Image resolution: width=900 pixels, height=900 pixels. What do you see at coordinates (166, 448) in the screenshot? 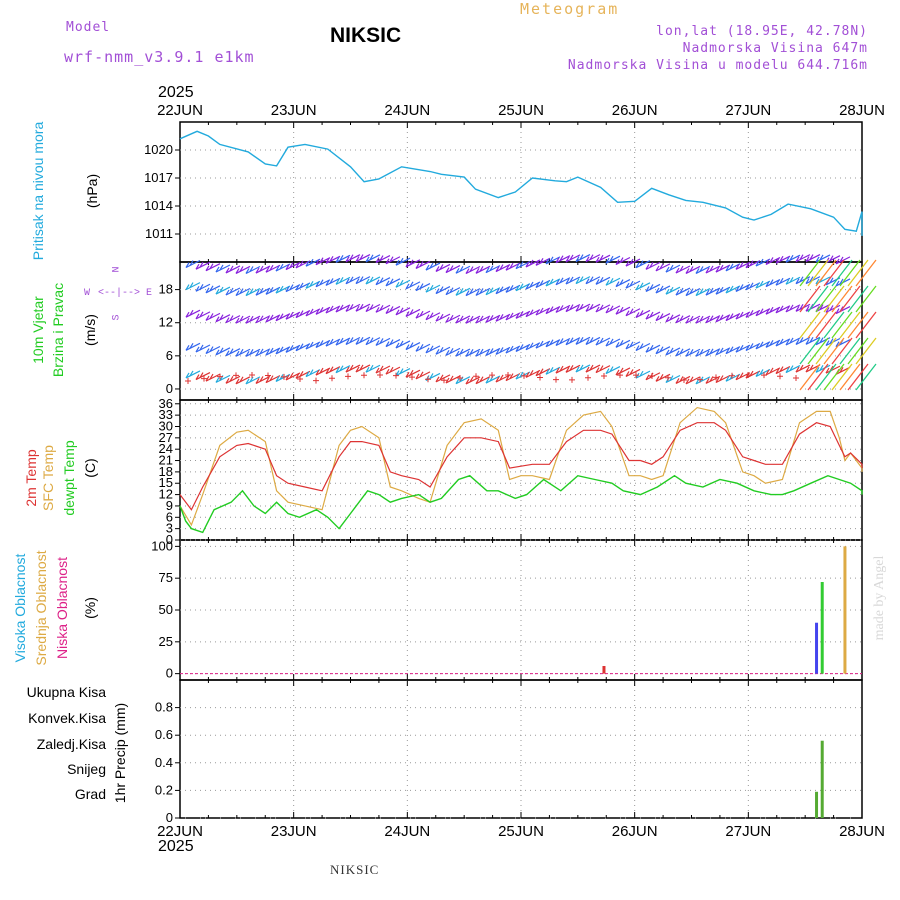
I see `temperature-ytick-label: 24` at bounding box center [166, 448].